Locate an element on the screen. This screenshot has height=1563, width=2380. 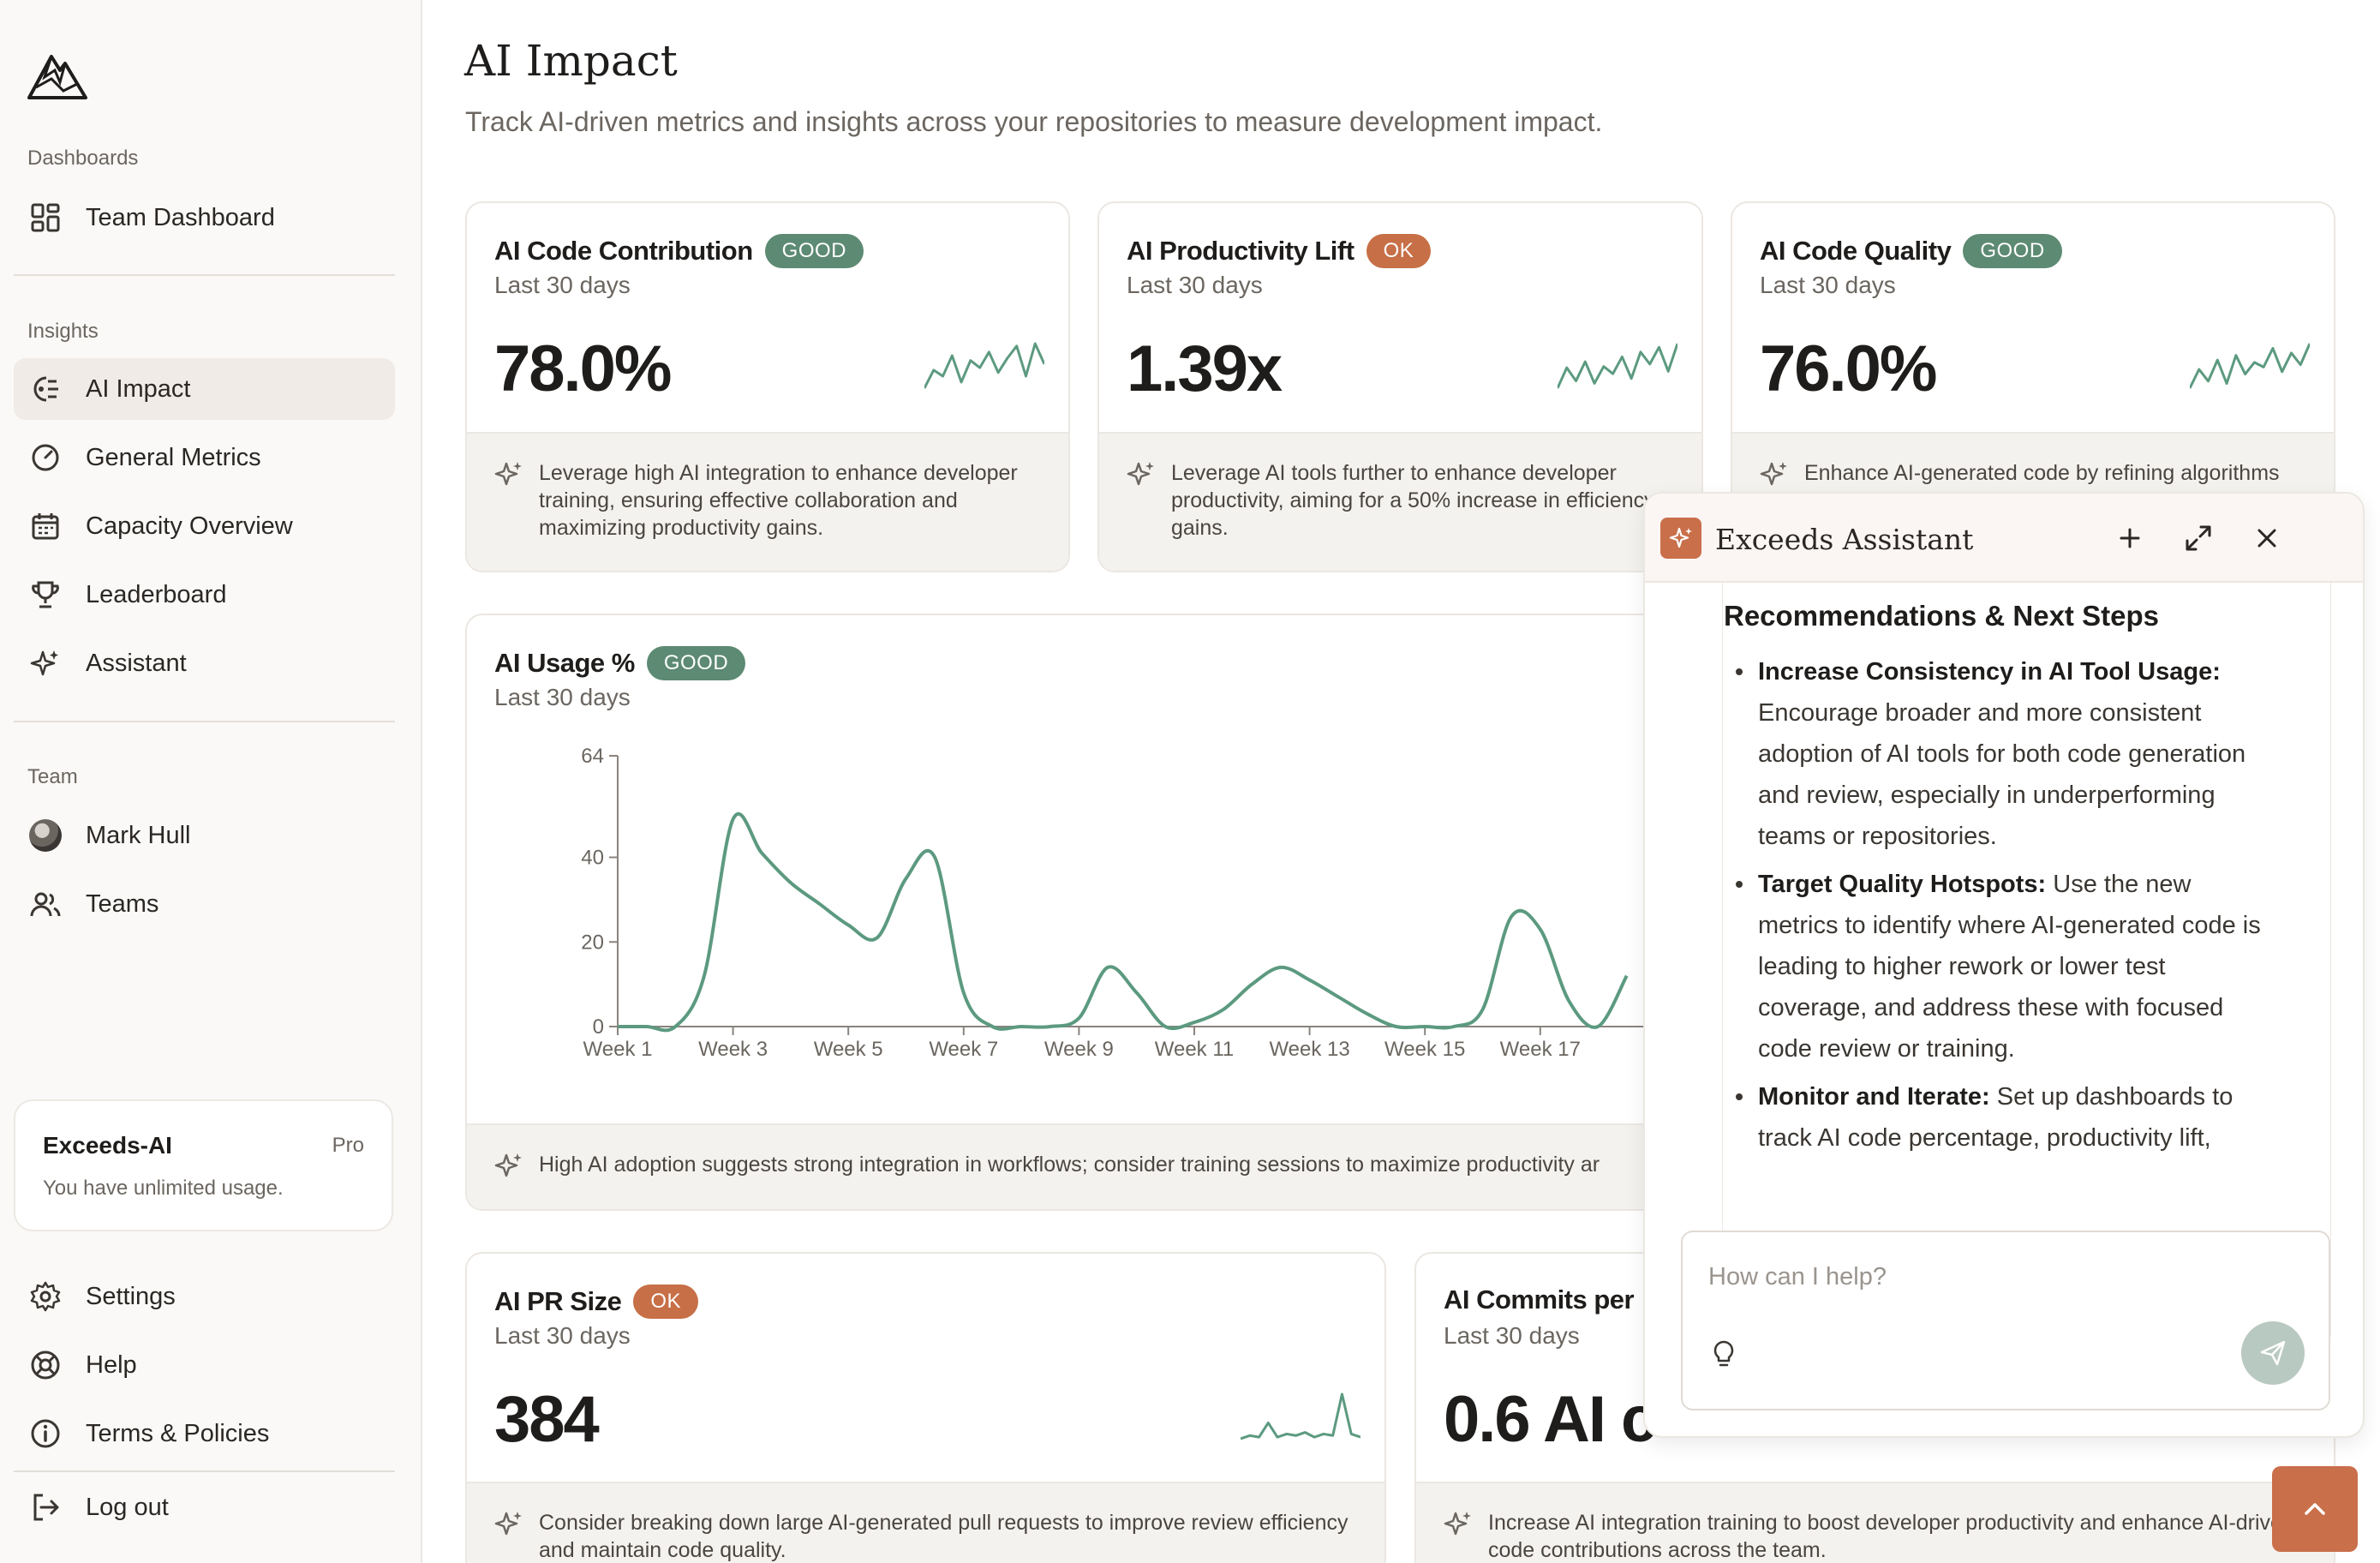
assistant-input is located at coordinates (1999, 1277).